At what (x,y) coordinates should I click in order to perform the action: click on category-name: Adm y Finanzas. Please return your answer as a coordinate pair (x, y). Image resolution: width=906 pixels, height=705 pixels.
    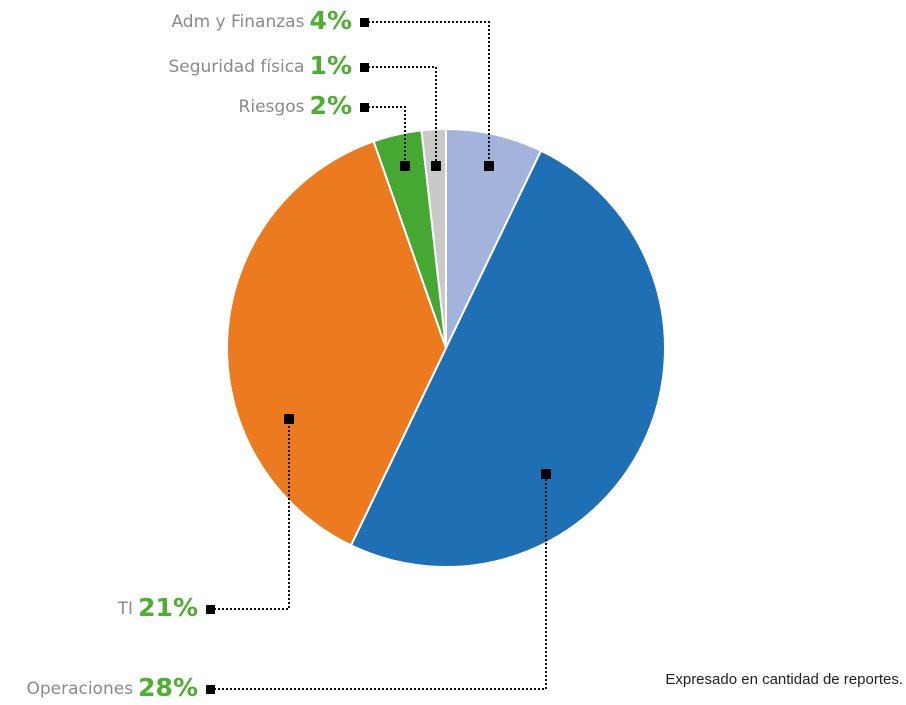
    Looking at the image, I should click on (237, 22).